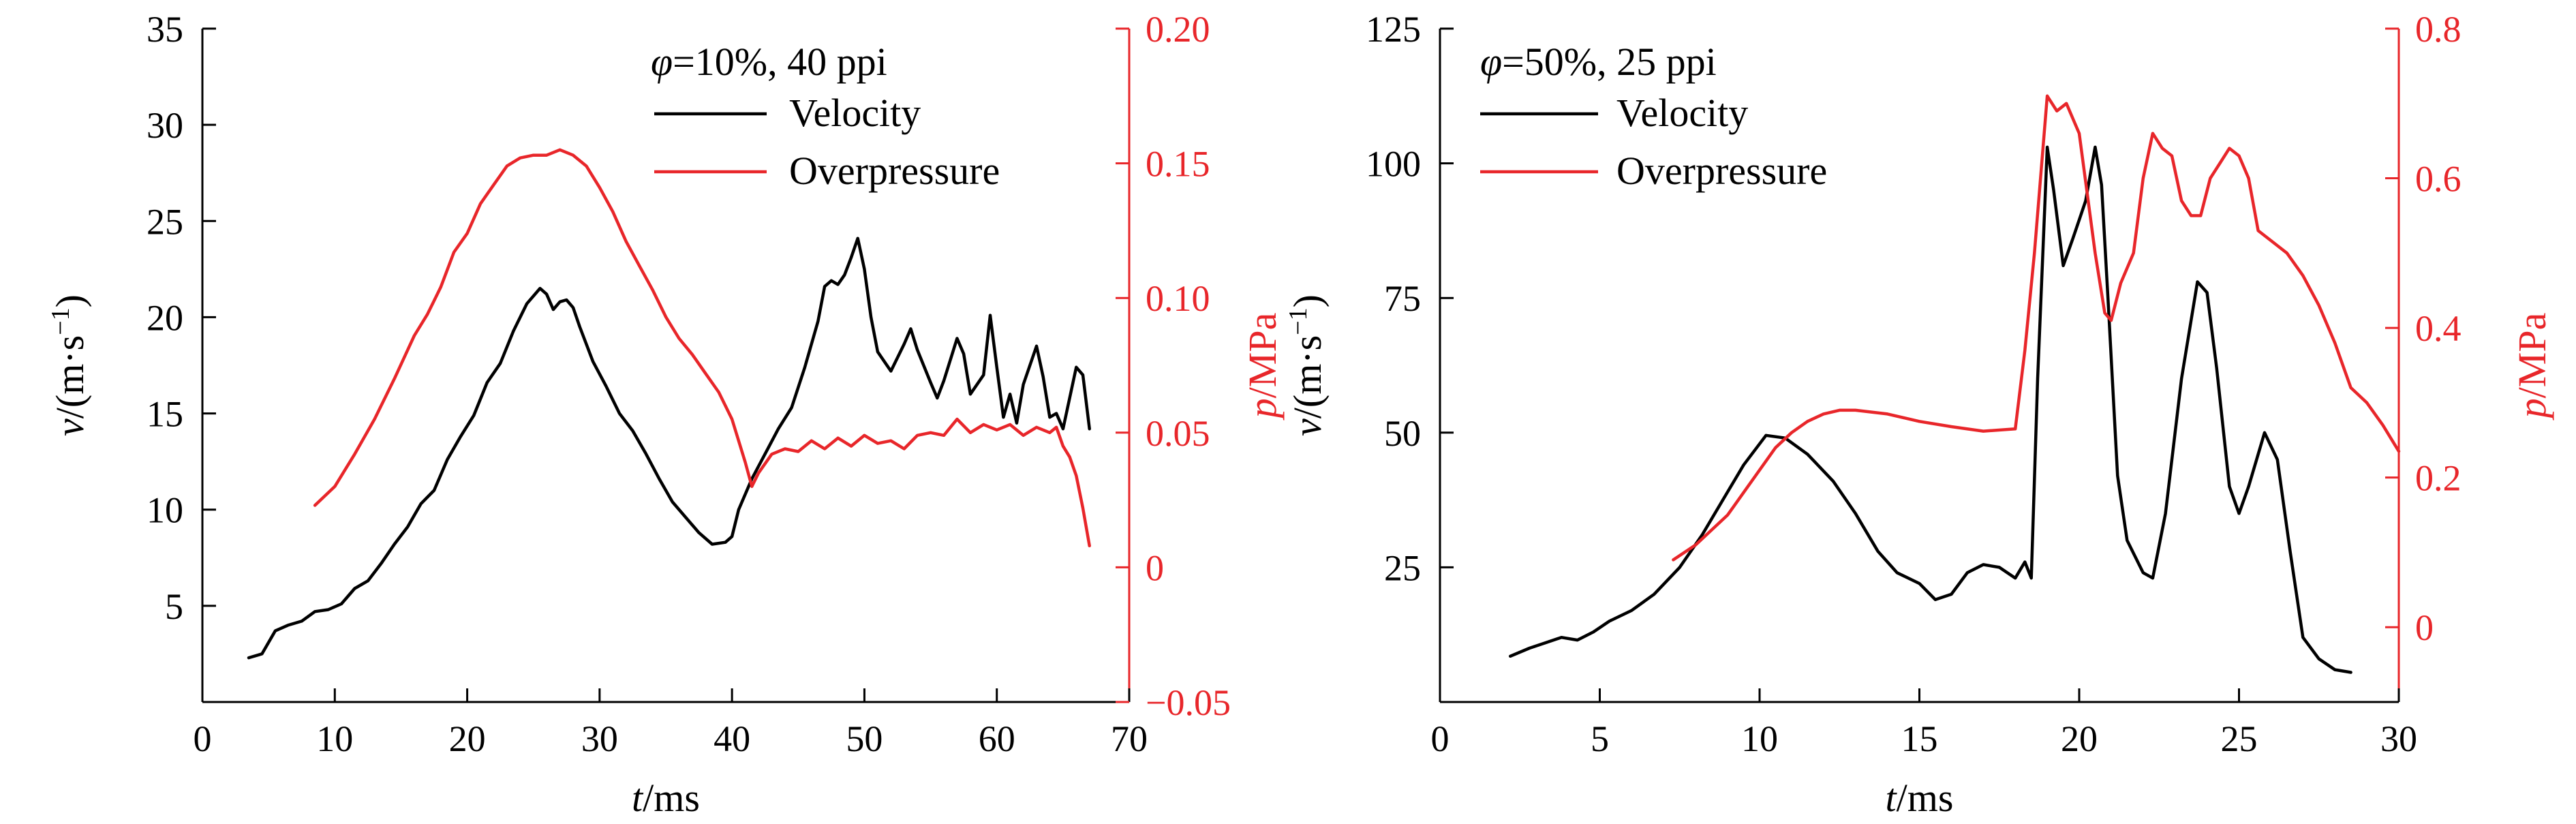 The height and width of the screenshot is (824, 2576). I want to click on y2-axis-title: p/MPa, so click(2532, 367).